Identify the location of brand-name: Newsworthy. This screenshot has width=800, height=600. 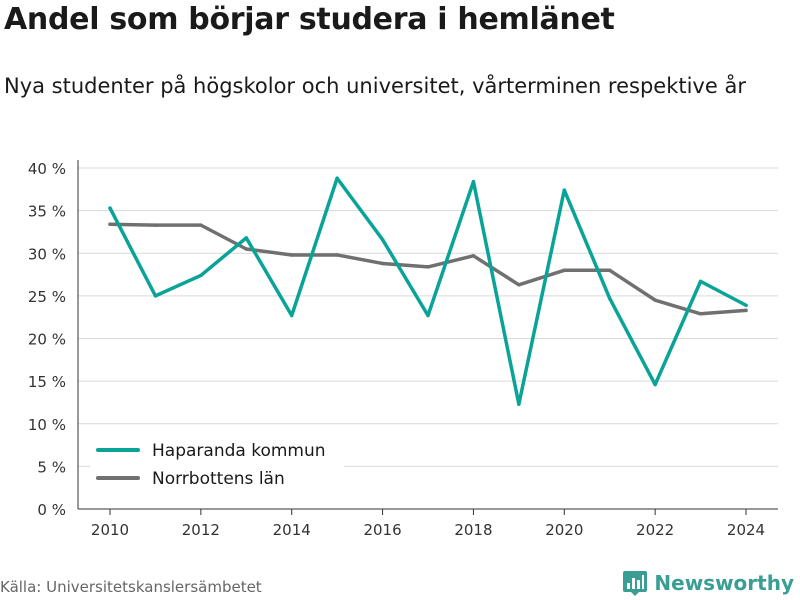
(724, 583).